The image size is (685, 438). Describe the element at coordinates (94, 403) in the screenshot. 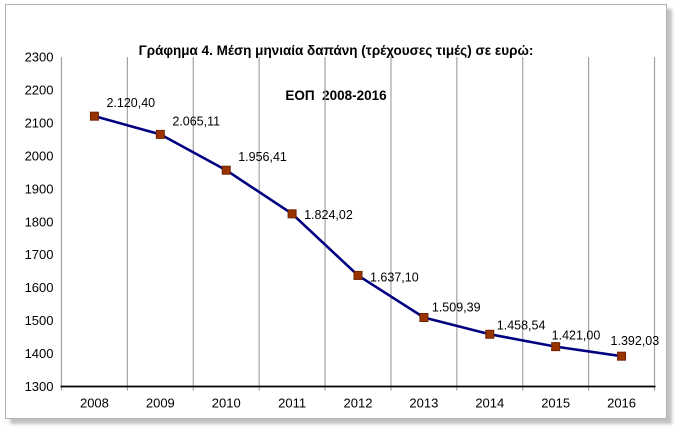

I see `xtick-label: 2008` at that location.